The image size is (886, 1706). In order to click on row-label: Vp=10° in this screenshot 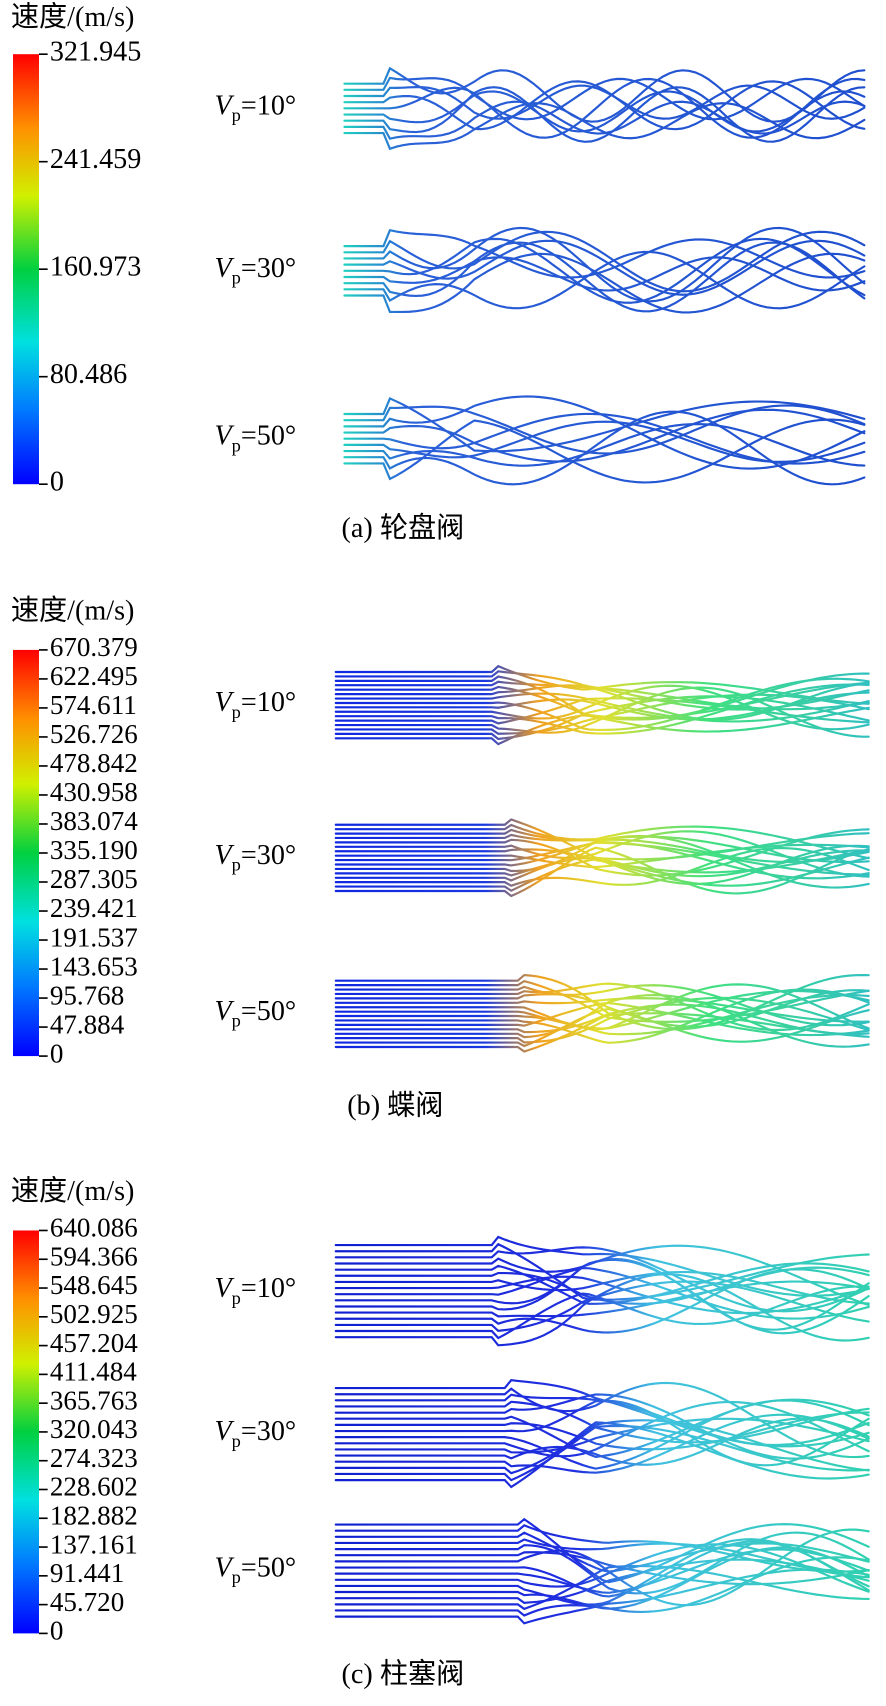, I will do `click(255, 108)`.